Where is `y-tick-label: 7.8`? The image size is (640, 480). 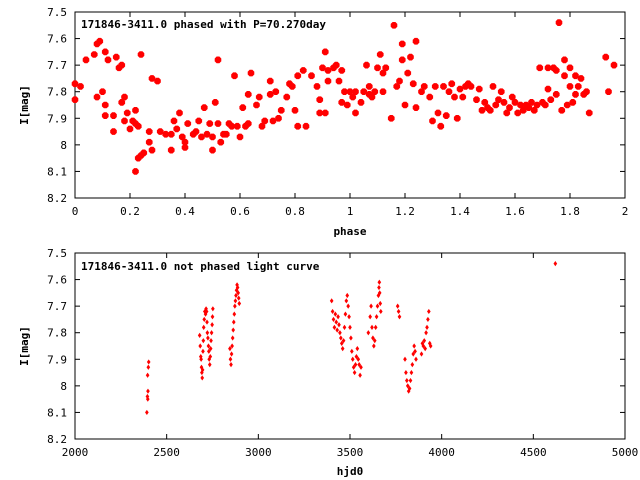
y-tick-label: 7.8 is located at coordinates (57, 333).